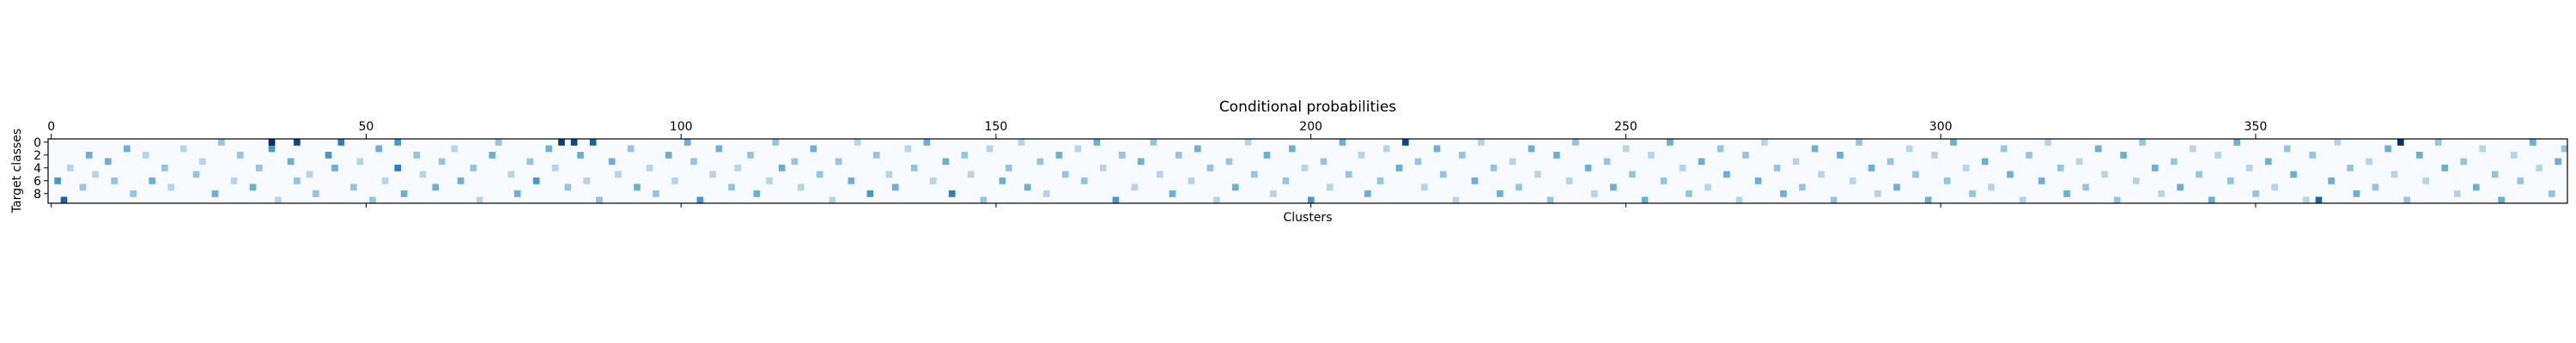 The width and height of the screenshot is (2576, 343). Describe the element at coordinates (1157, 129) in the screenshot. I see `top-x-ticks: 0 50 100 150 200 250 300 350` at that location.